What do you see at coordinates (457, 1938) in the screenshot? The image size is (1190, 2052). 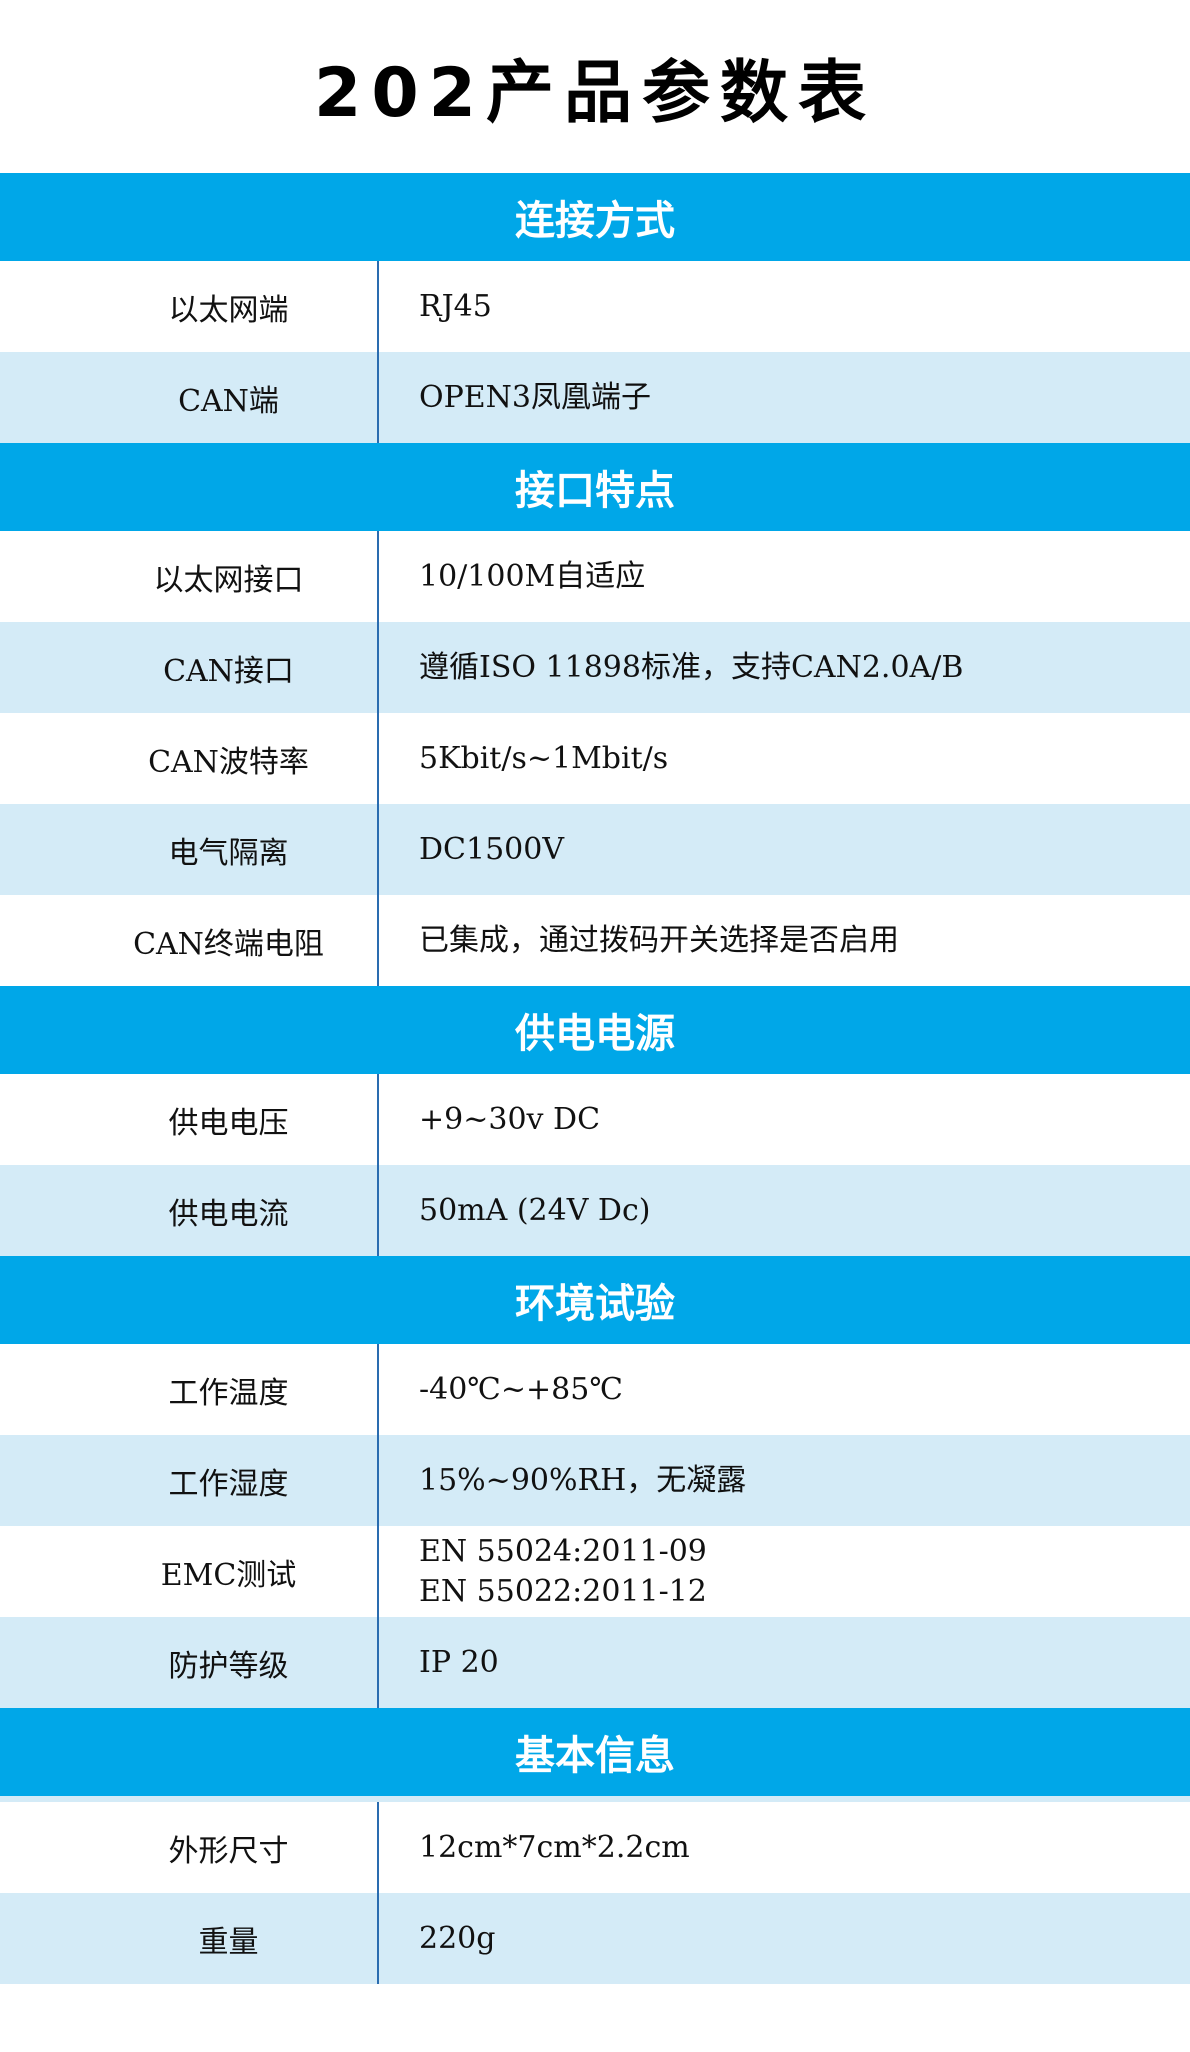 I see `param-value: 220g` at bounding box center [457, 1938].